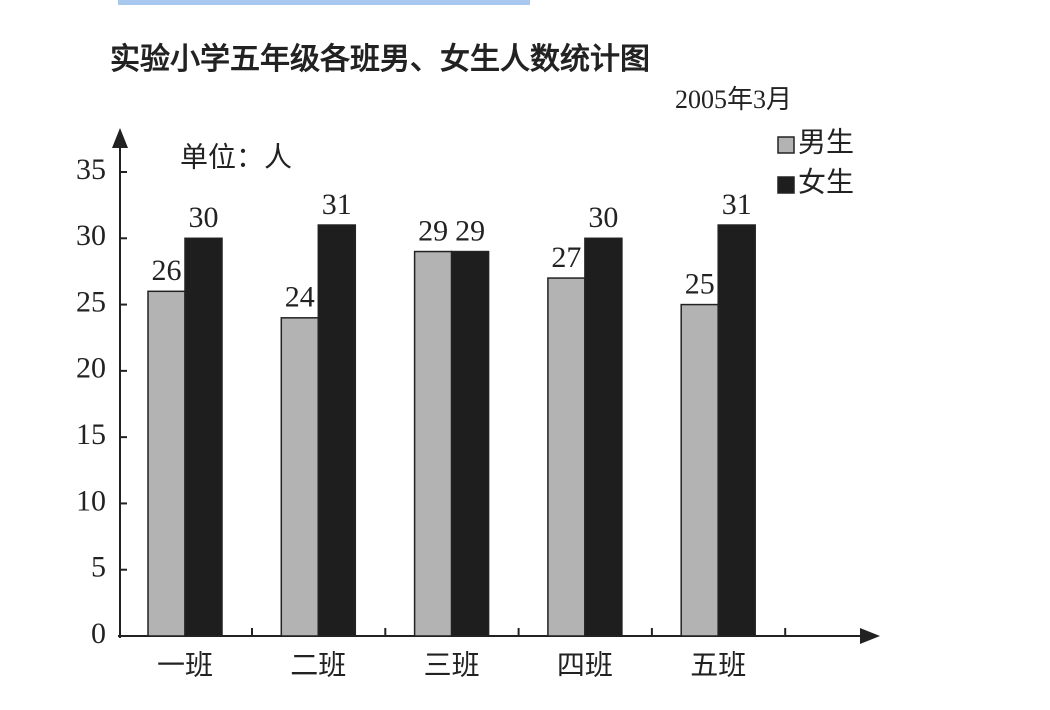 The image size is (1050, 710). I want to click on x-tick-label: 三班, so click(452, 665).